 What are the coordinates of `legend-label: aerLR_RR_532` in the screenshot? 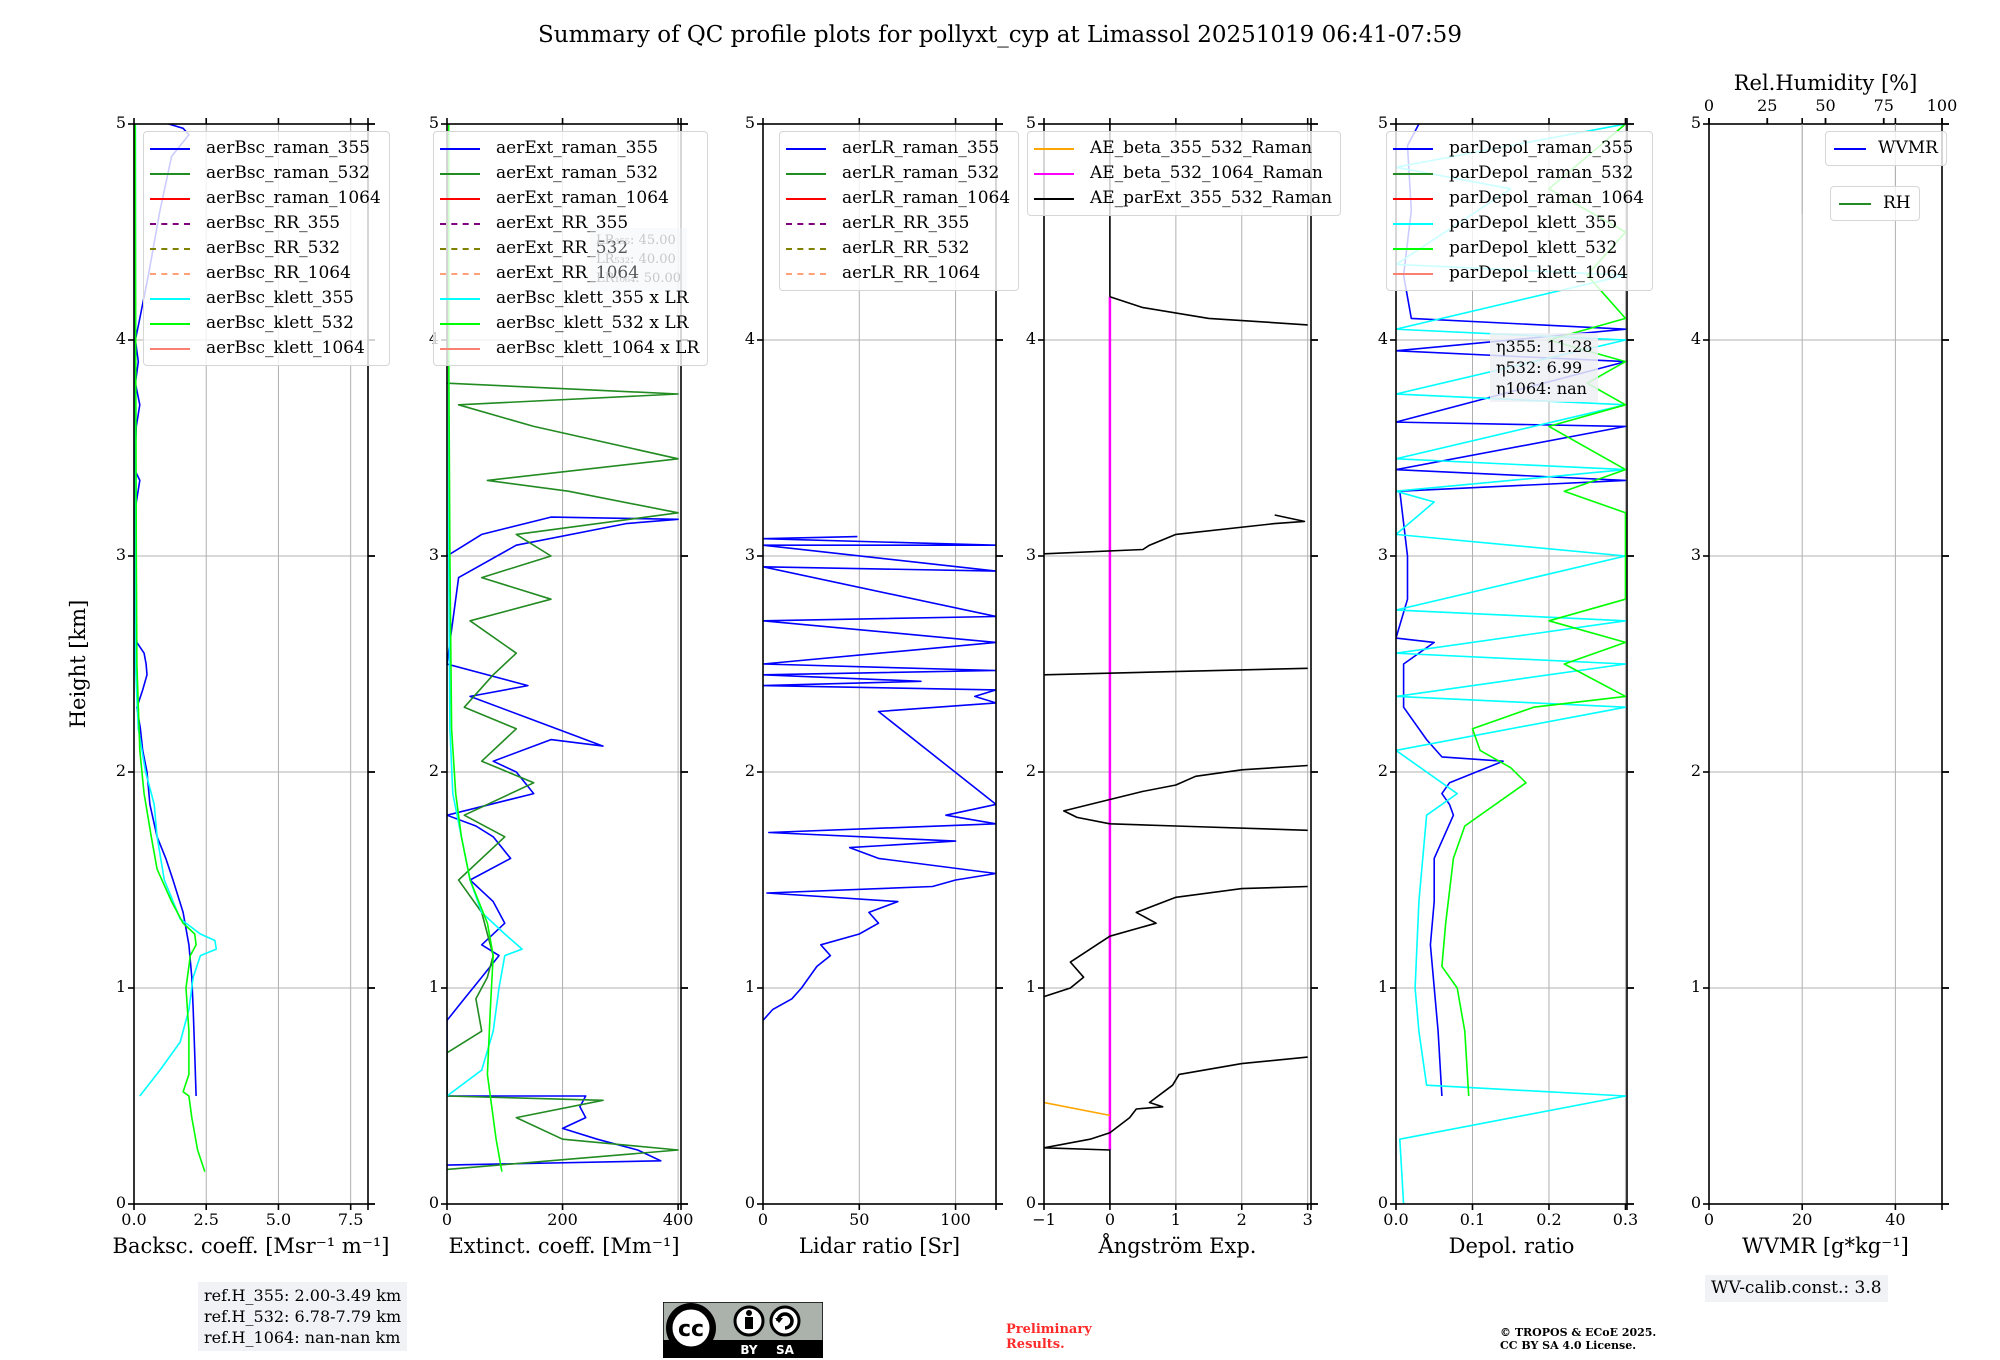 It's located at (906, 248).